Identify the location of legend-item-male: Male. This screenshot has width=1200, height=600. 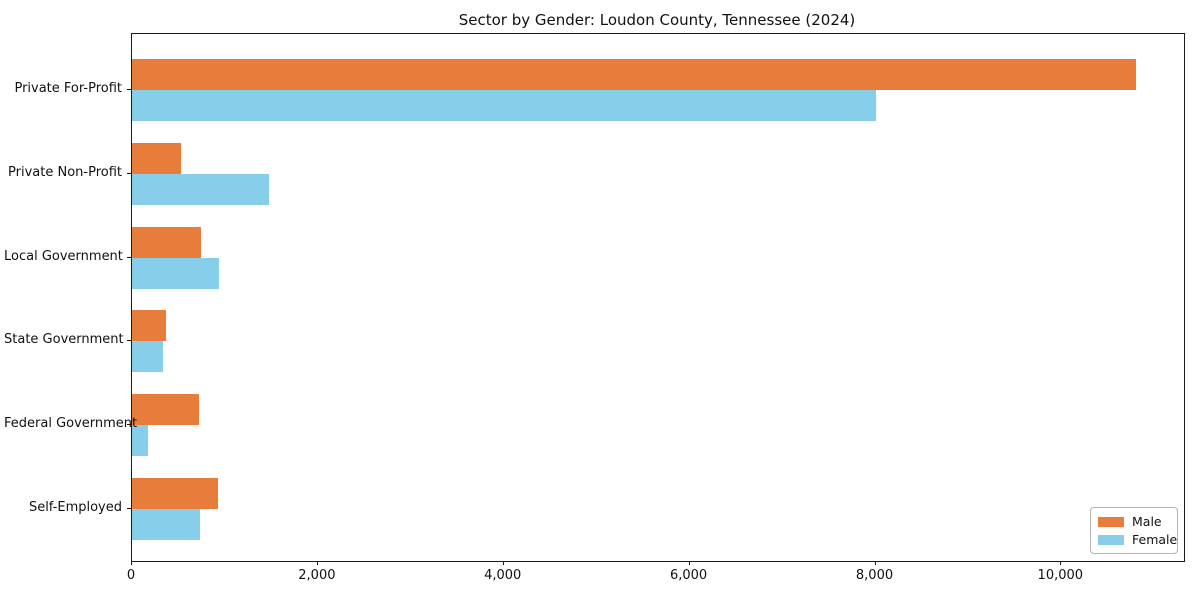
(1134, 521).